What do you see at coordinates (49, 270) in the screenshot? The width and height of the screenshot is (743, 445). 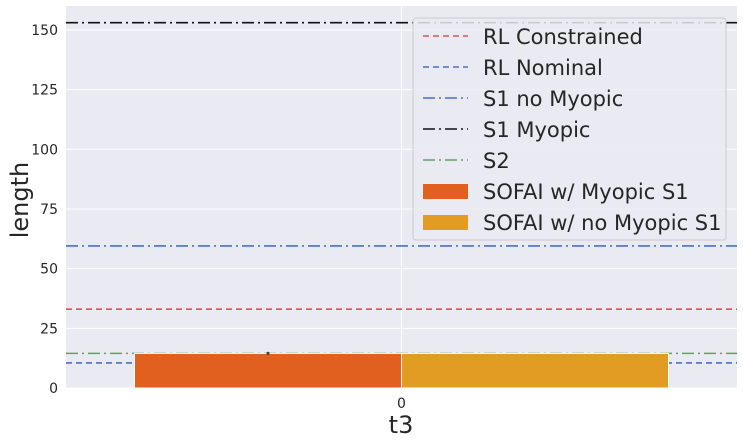 I see `y-tick-label: 50` at bounding box center [49, 270].